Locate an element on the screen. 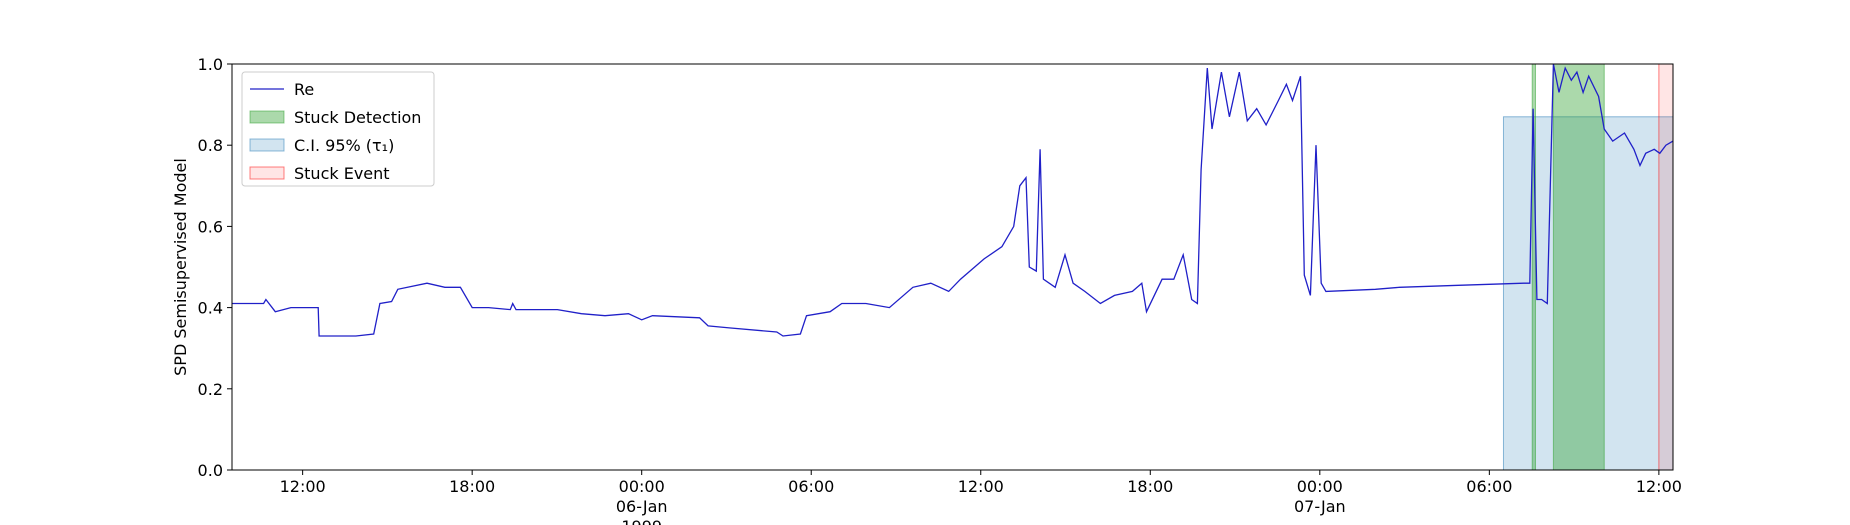  legend-box is located at coordinates (338, 129).